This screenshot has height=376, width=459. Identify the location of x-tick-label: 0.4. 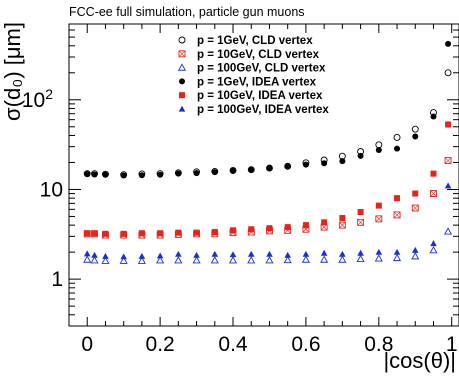
(233, 344).